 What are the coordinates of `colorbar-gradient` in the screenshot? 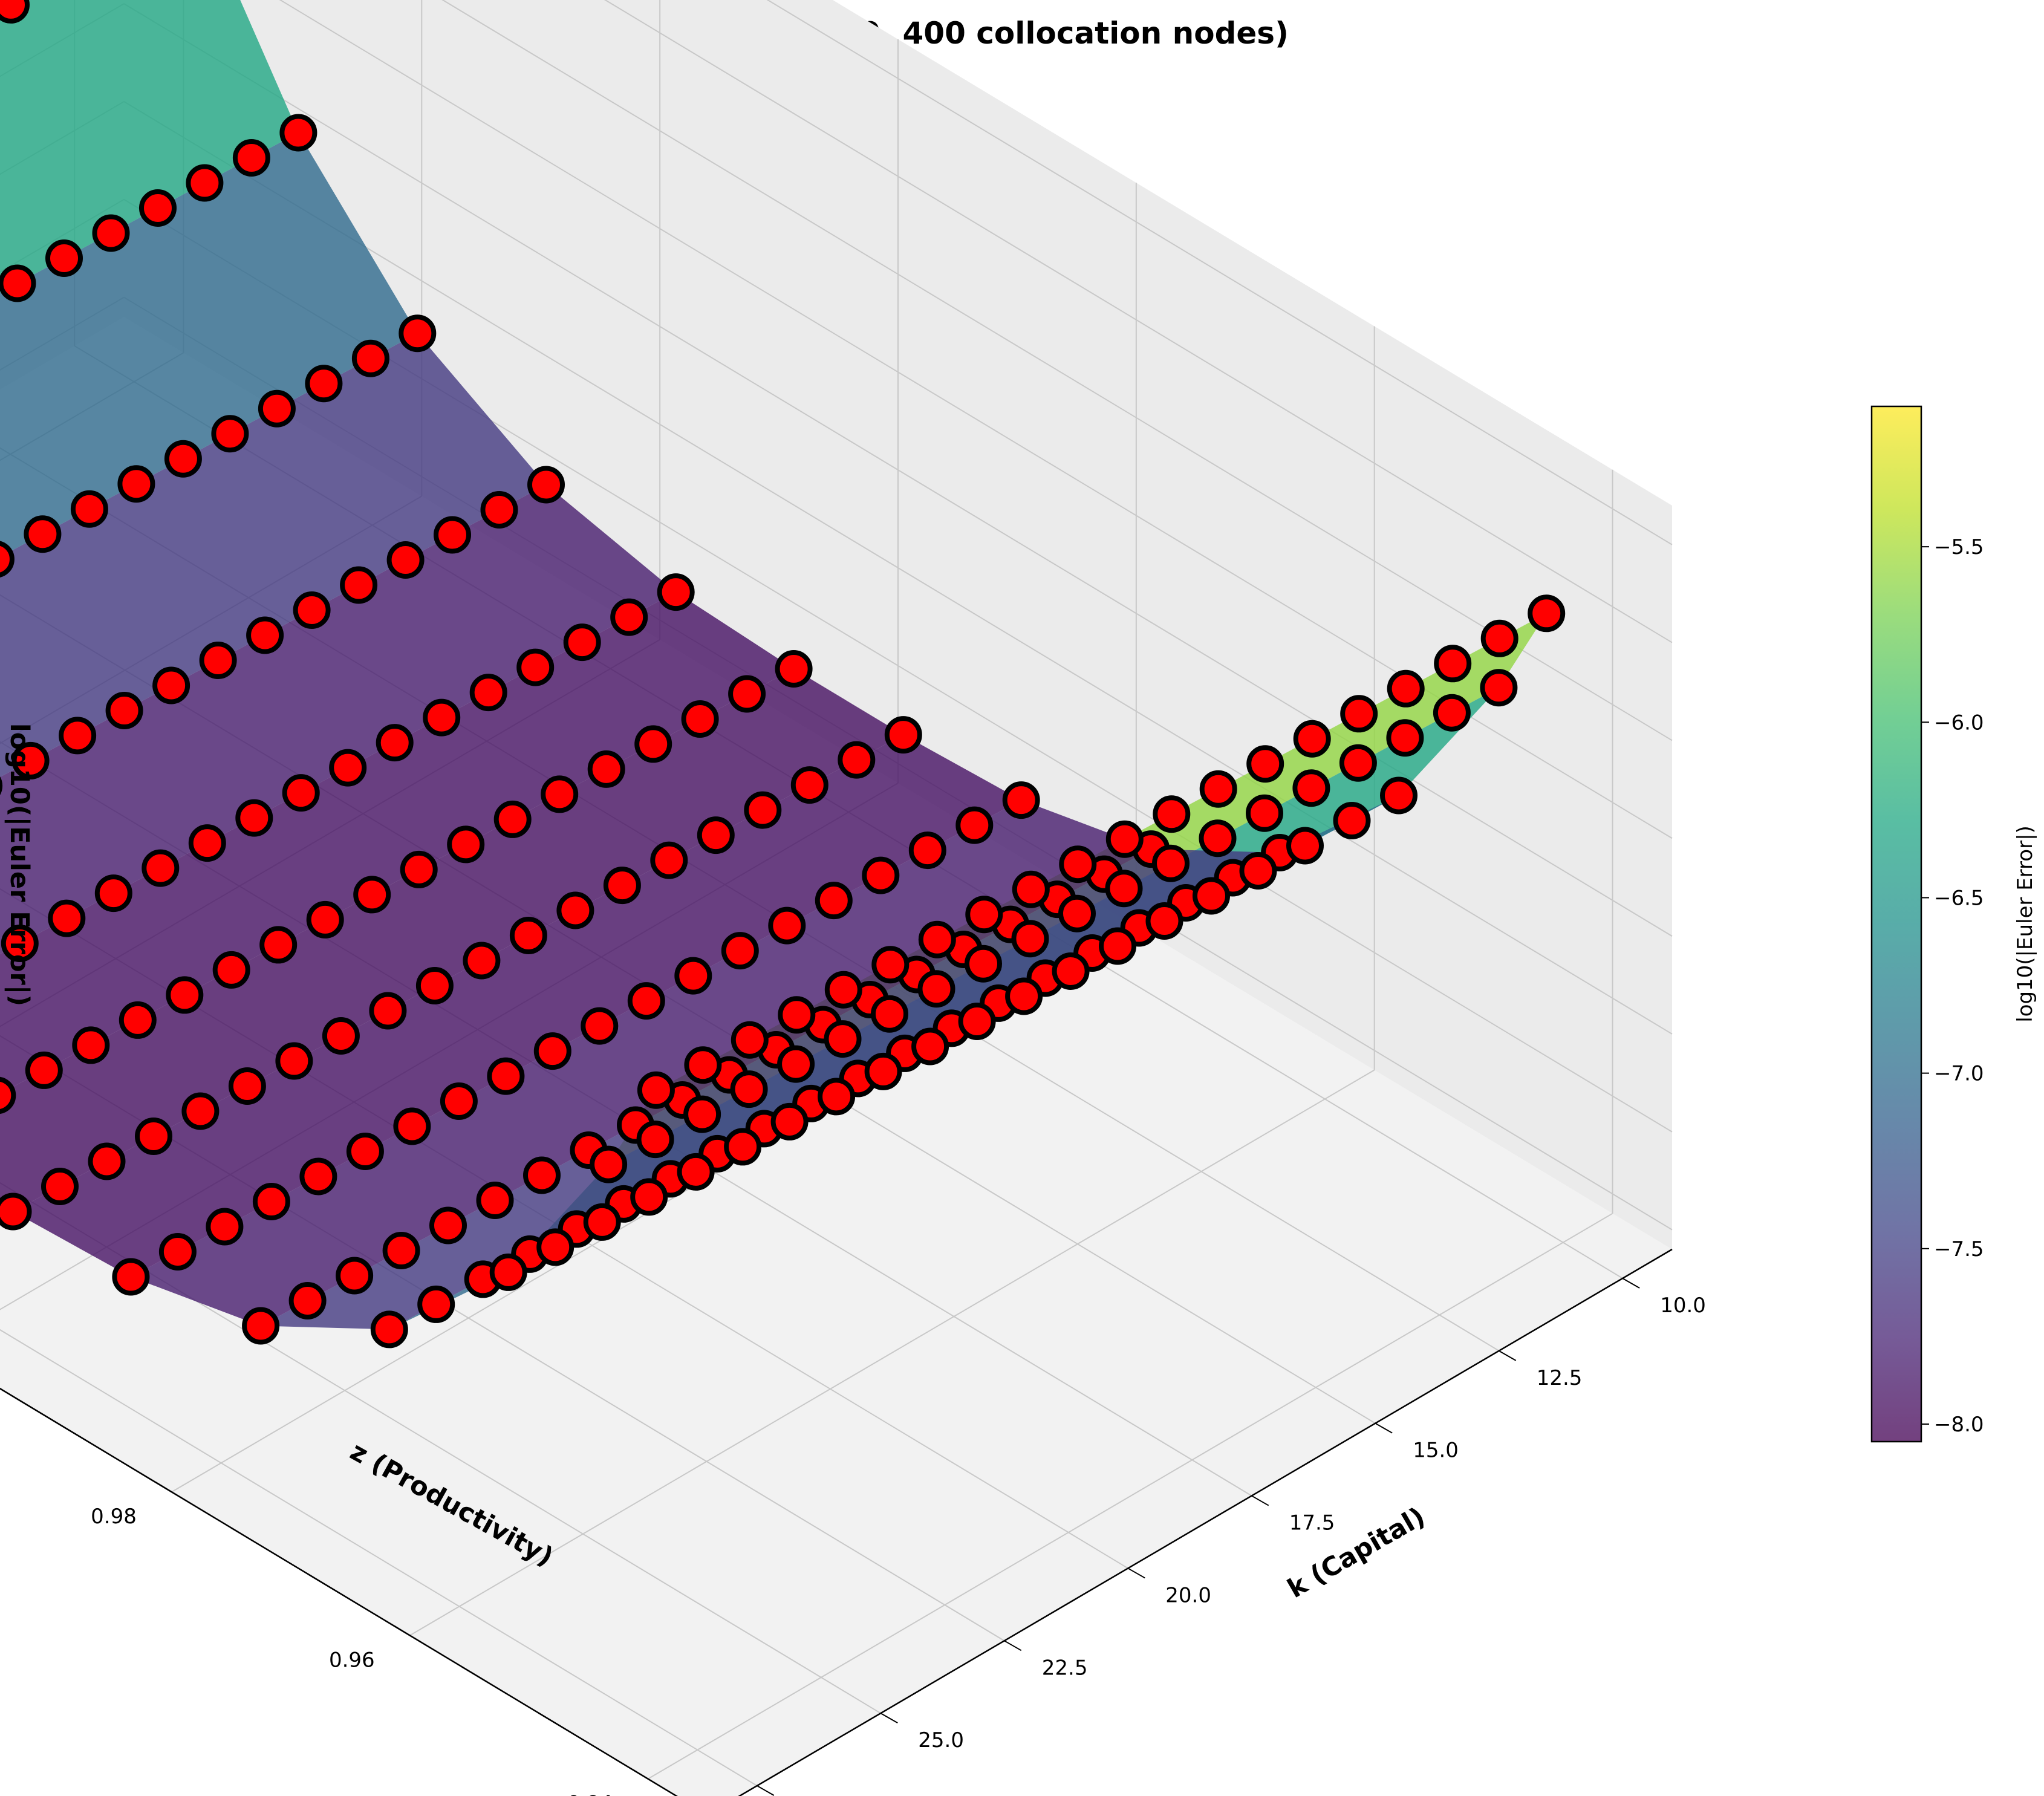 It's located at (1897, 924).